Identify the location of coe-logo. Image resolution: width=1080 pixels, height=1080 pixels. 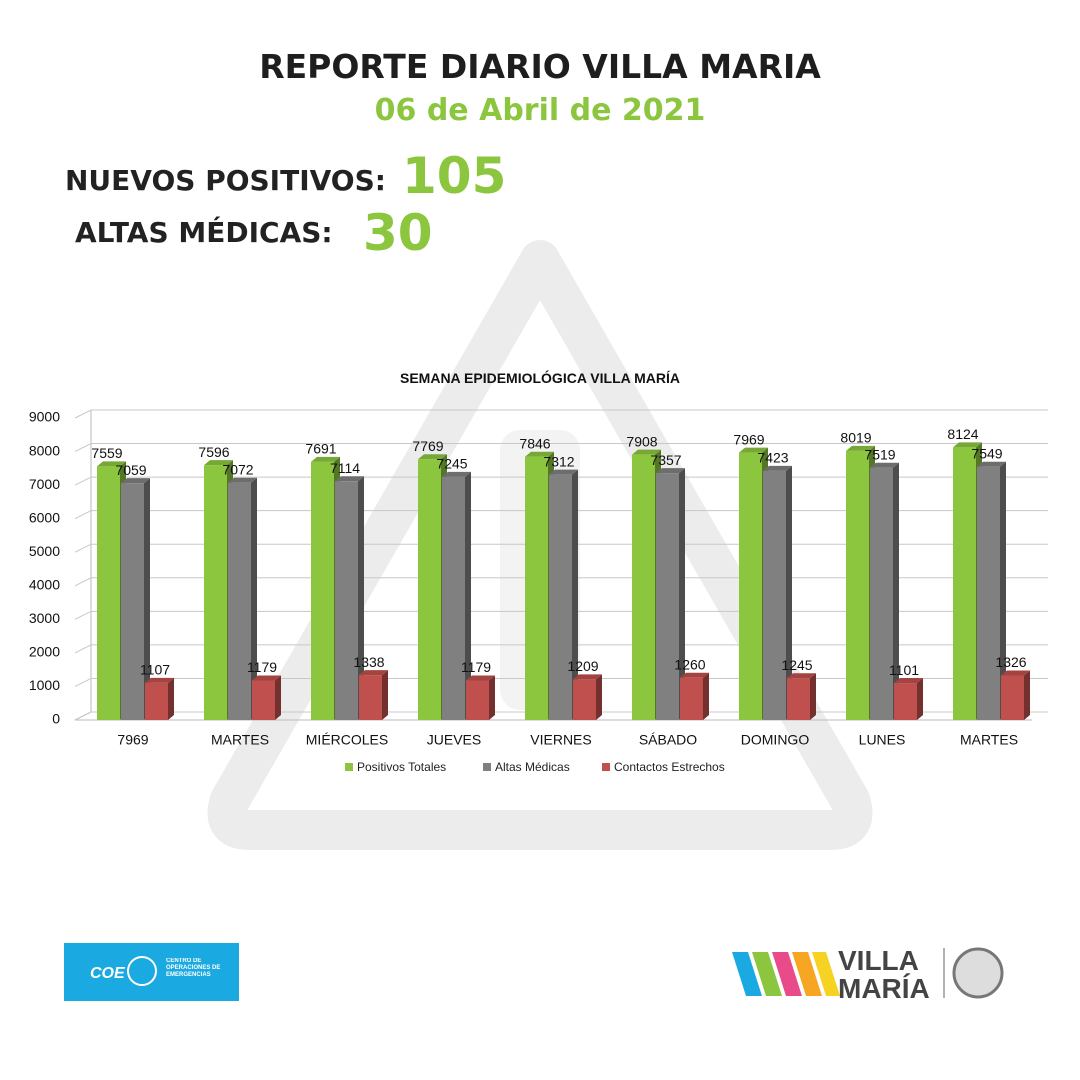
(151, 972).